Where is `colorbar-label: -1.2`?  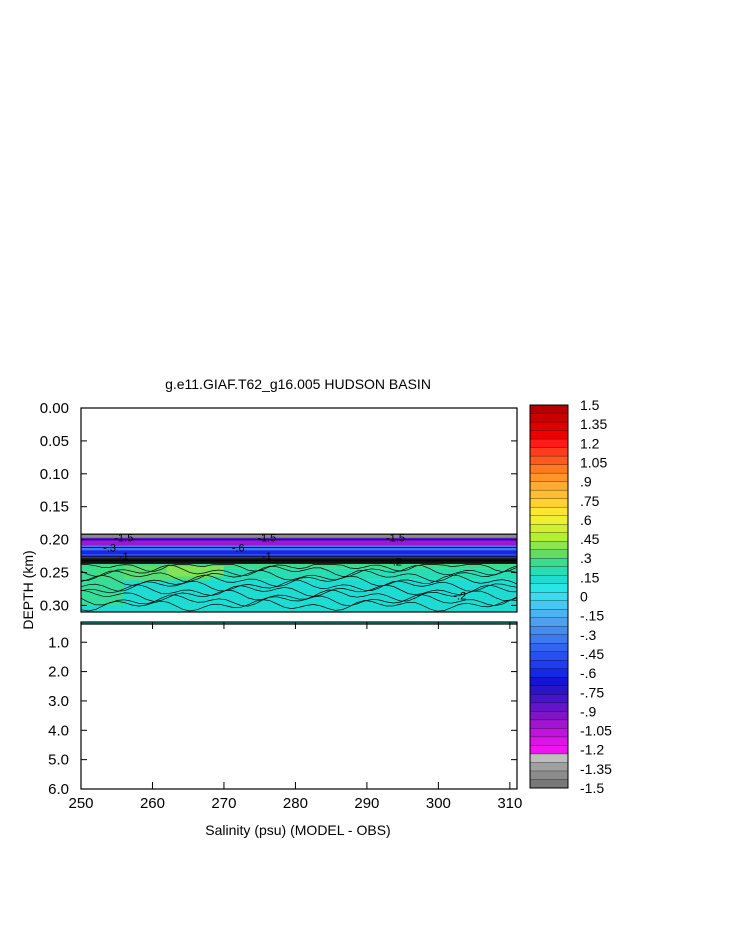 colorbar-label: -1.2 is located at coordinates (592, 750).